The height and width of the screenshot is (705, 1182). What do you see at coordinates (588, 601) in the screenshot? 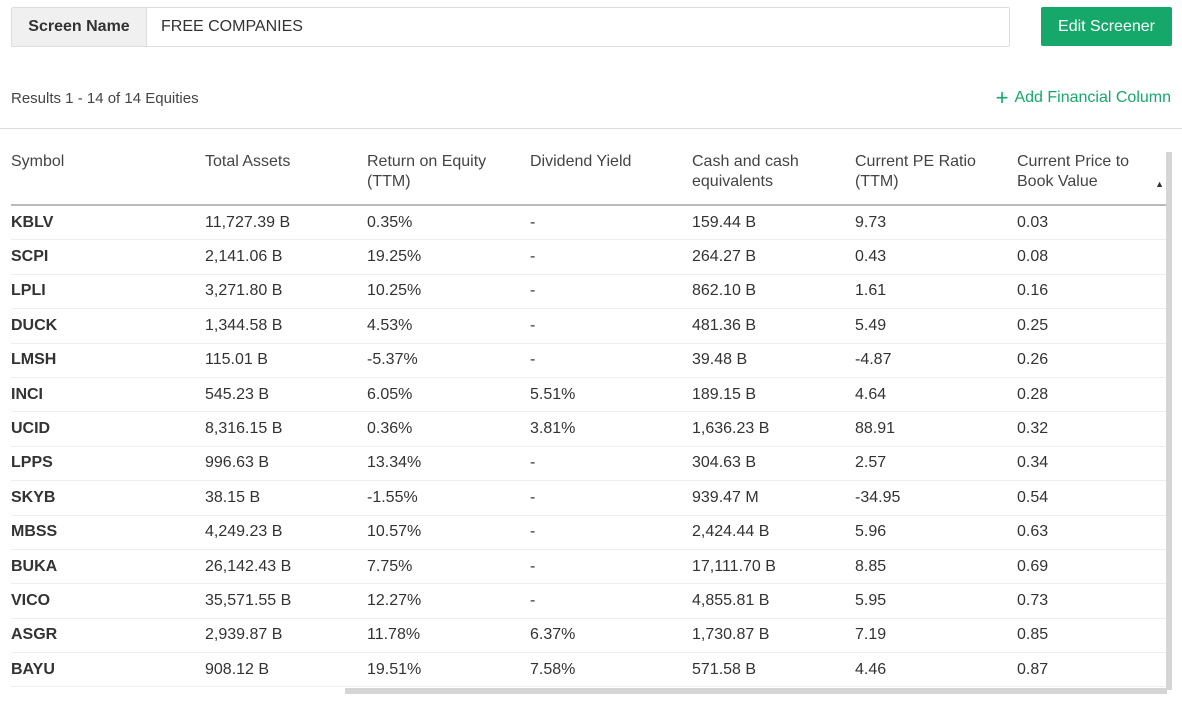
I see `table-row: VICO 35,571.55 B 12.27% -4,855.81 B 5.95 0.73` at bounding box center [588, 601].